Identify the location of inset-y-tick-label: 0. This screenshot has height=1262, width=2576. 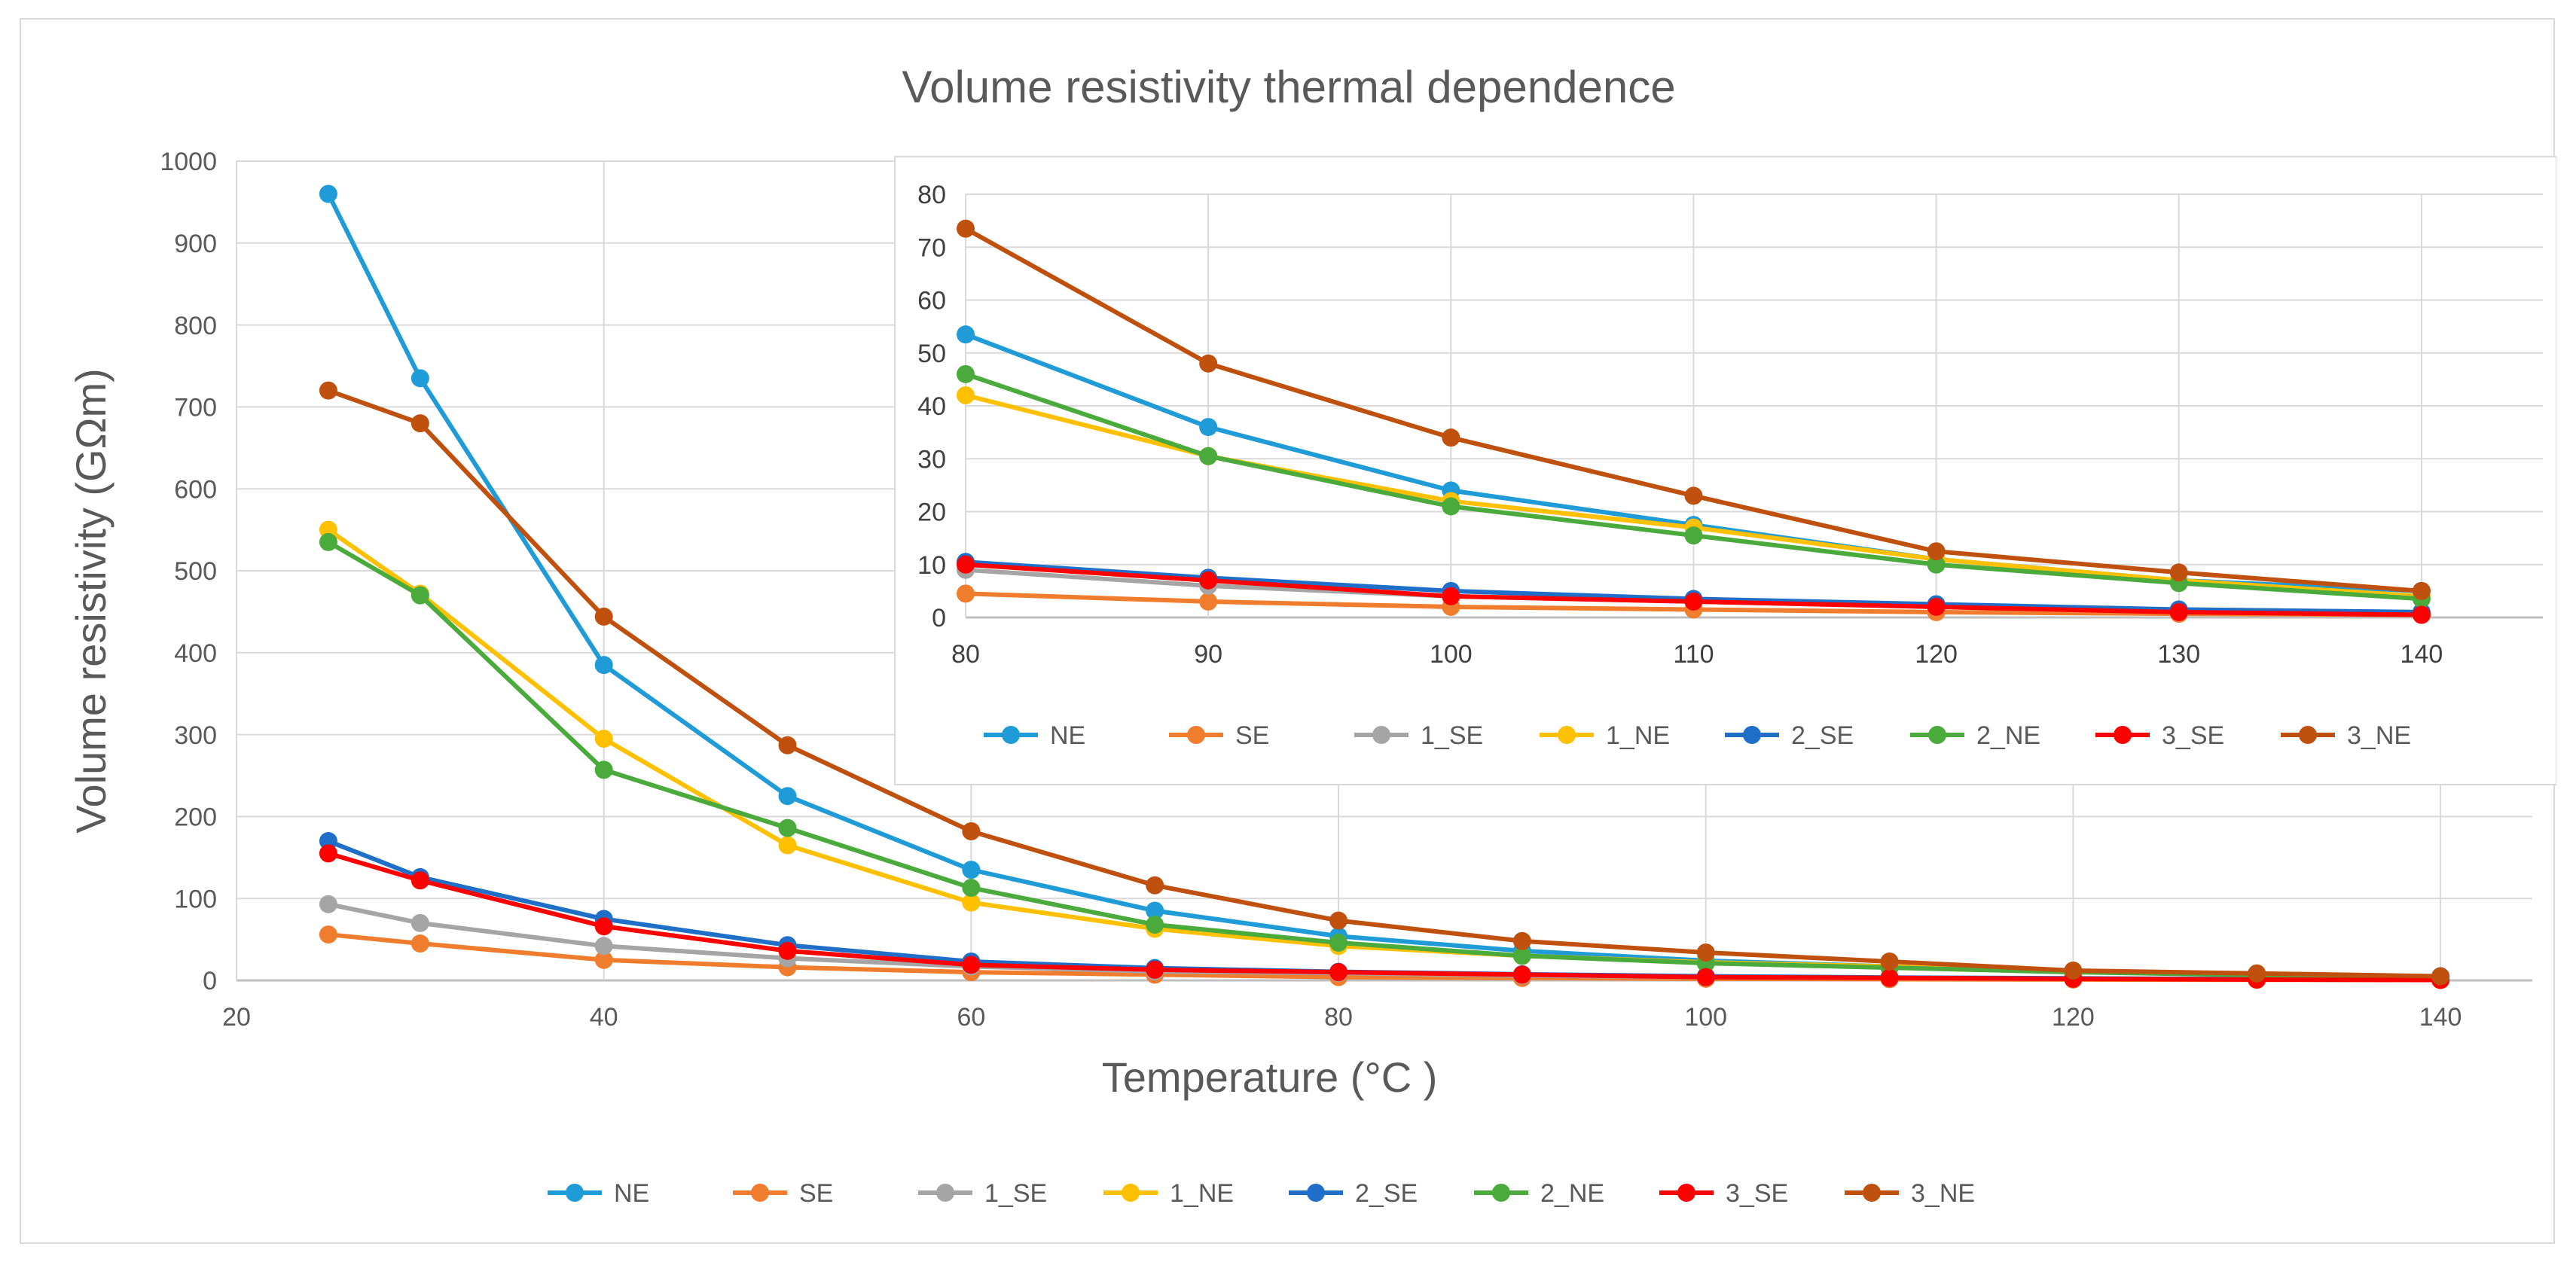
(939, 618).